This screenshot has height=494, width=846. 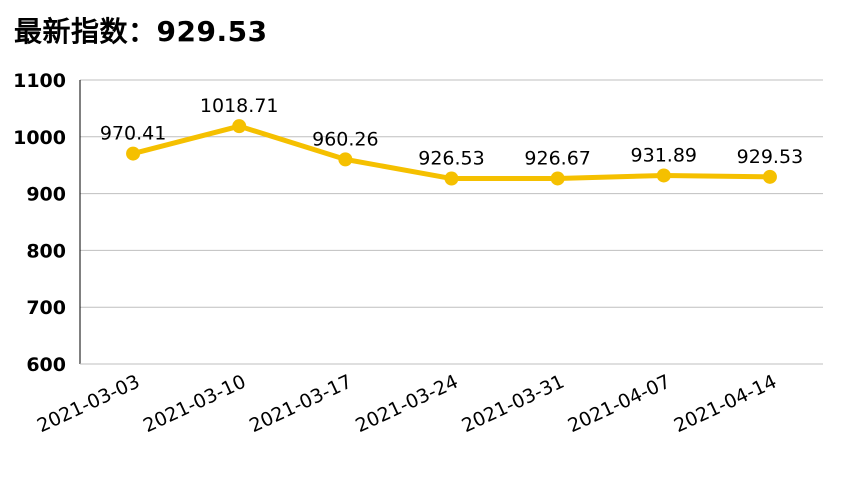 I want to click on y-tick-label: 600, so click(x=46, y=365).